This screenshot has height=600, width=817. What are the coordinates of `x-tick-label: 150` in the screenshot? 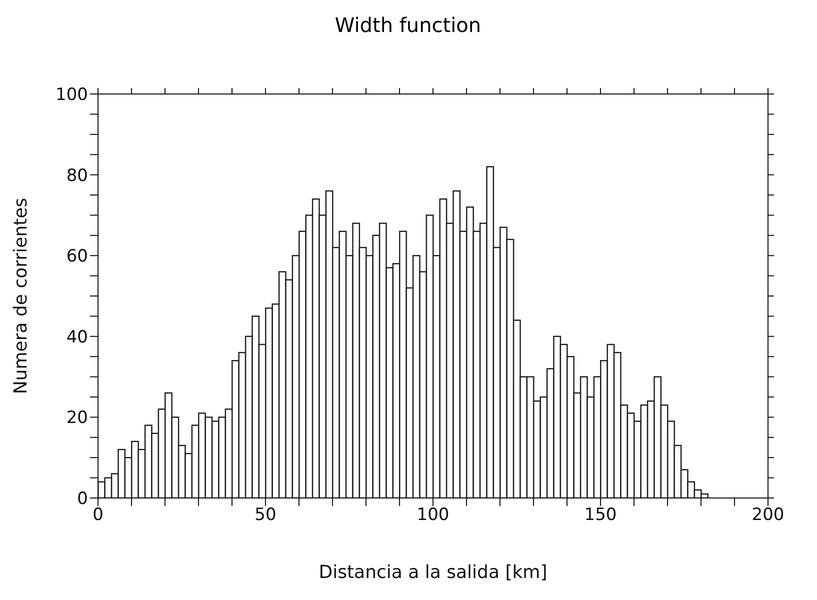 It's located at (600, 515).